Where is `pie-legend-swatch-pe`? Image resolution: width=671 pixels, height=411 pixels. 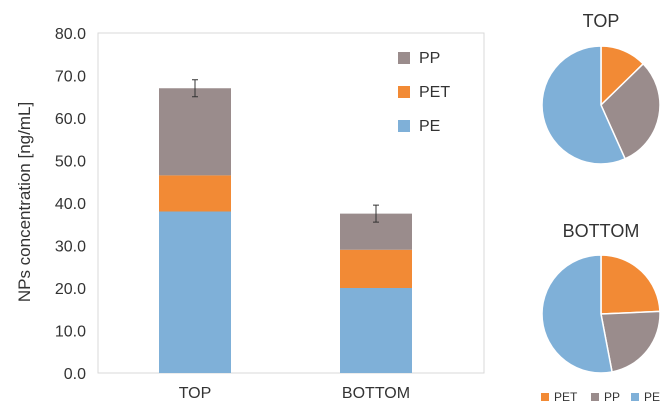 pie-legend-swatch-pe is located at coordinates (635, 397).